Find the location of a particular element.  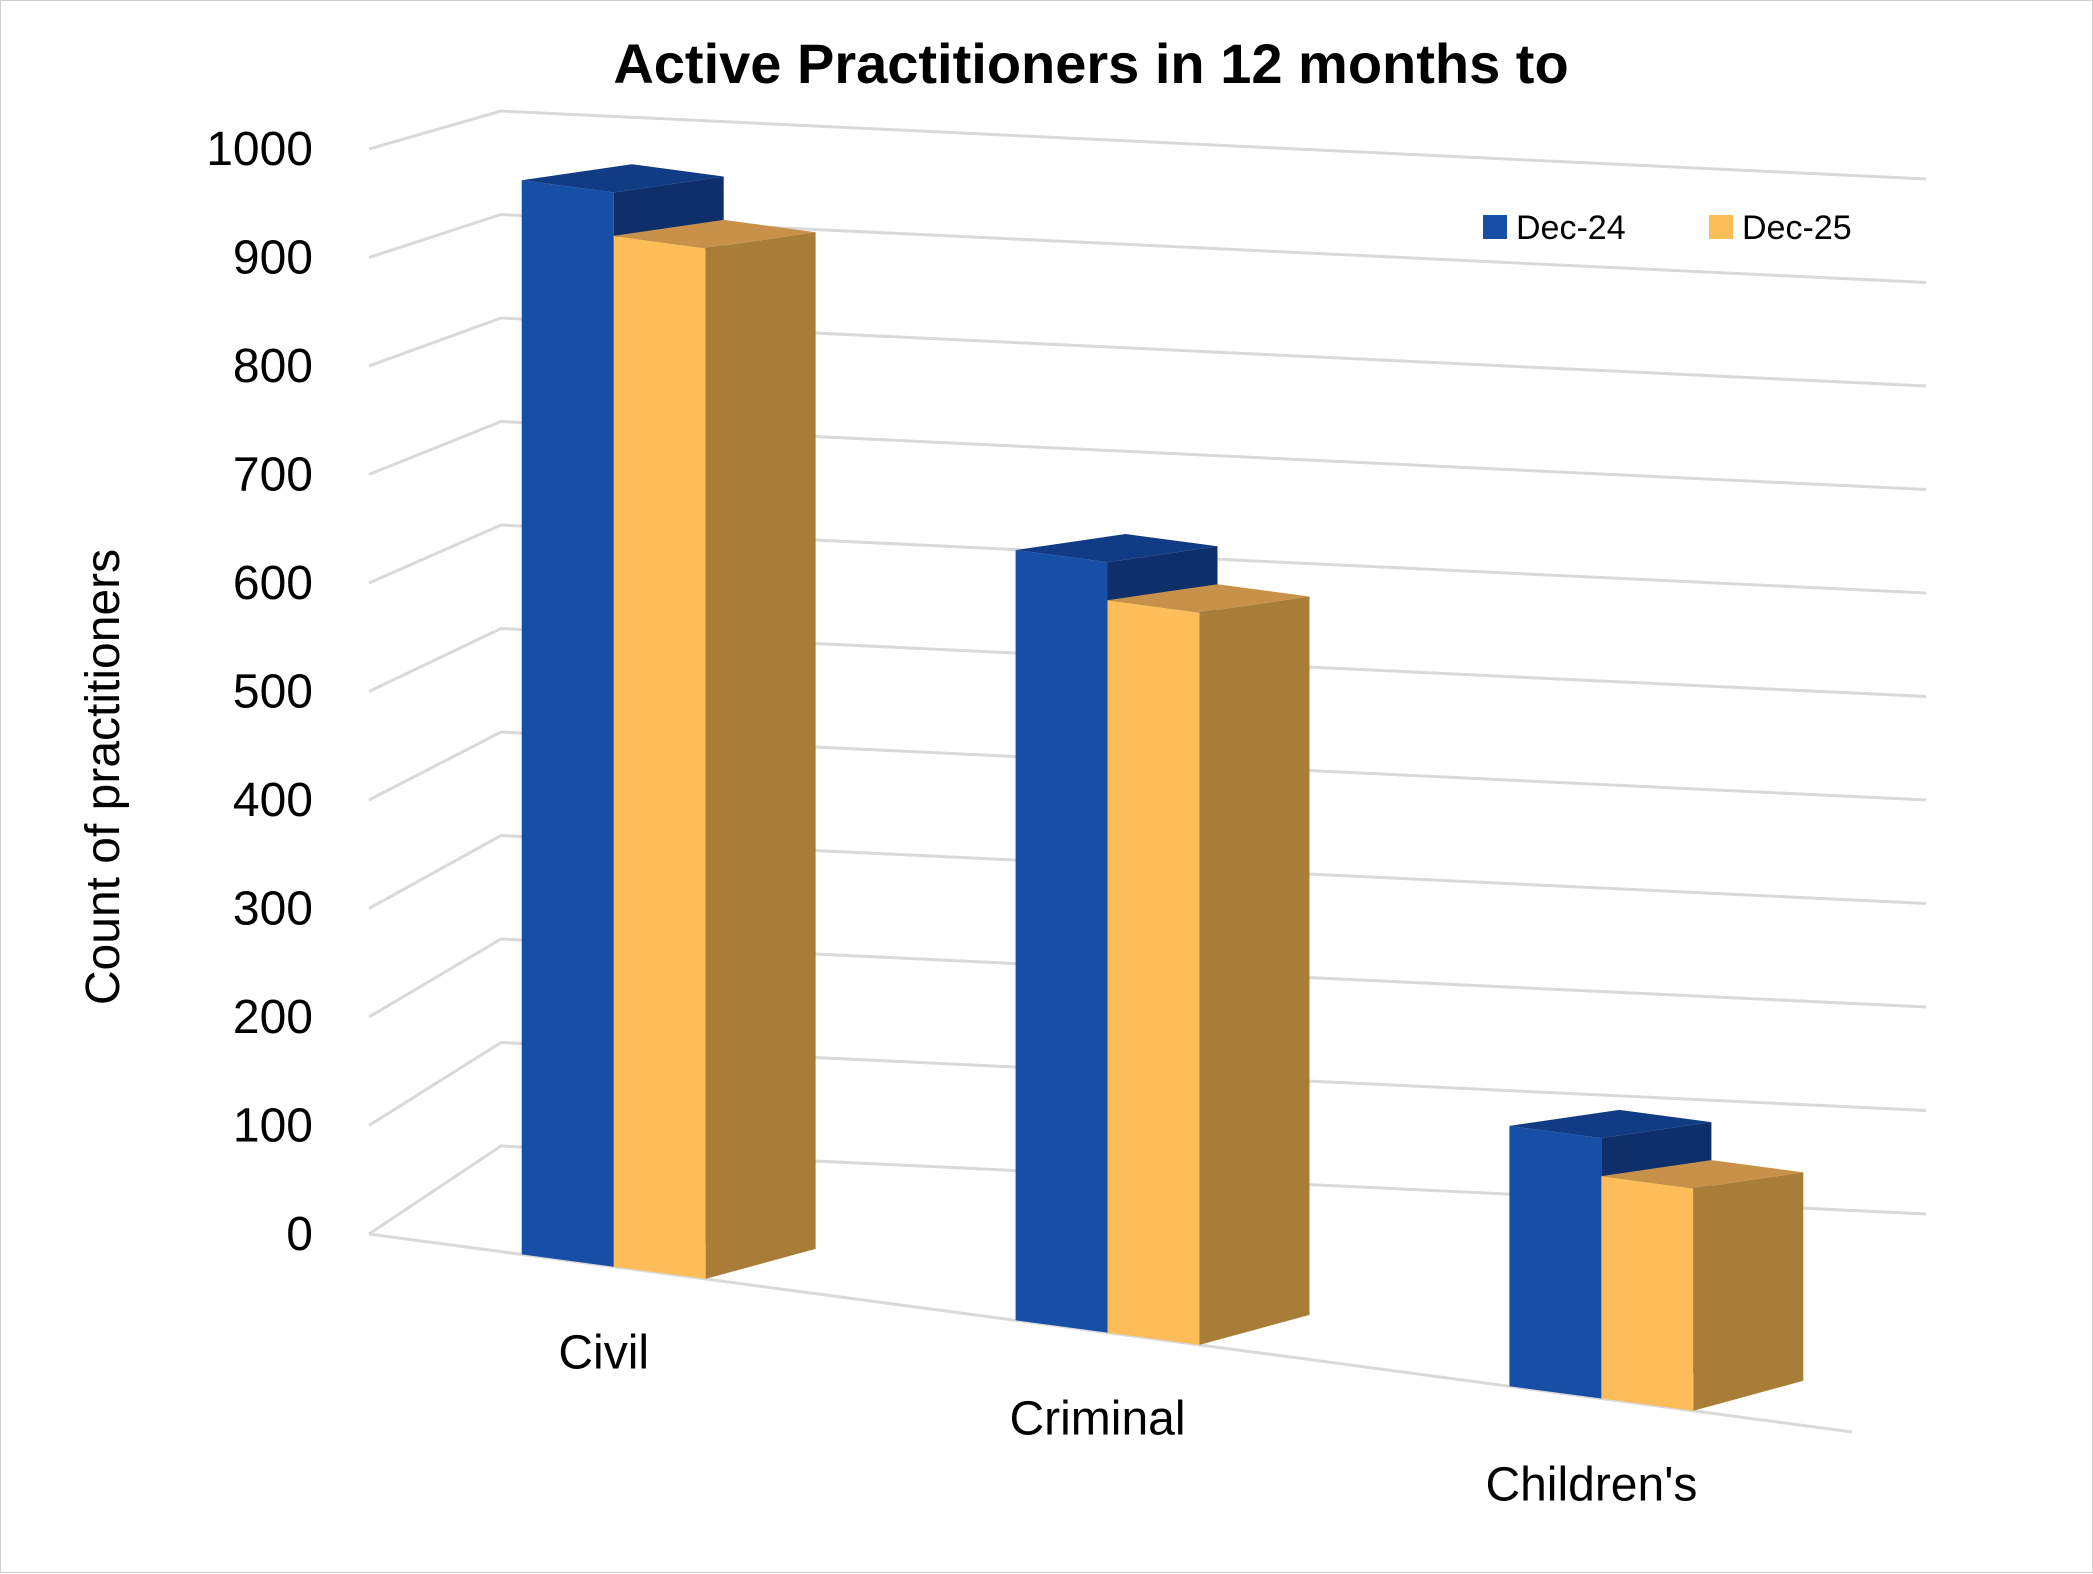

y-tick-label: 600 is located at coordinates (273, 583).